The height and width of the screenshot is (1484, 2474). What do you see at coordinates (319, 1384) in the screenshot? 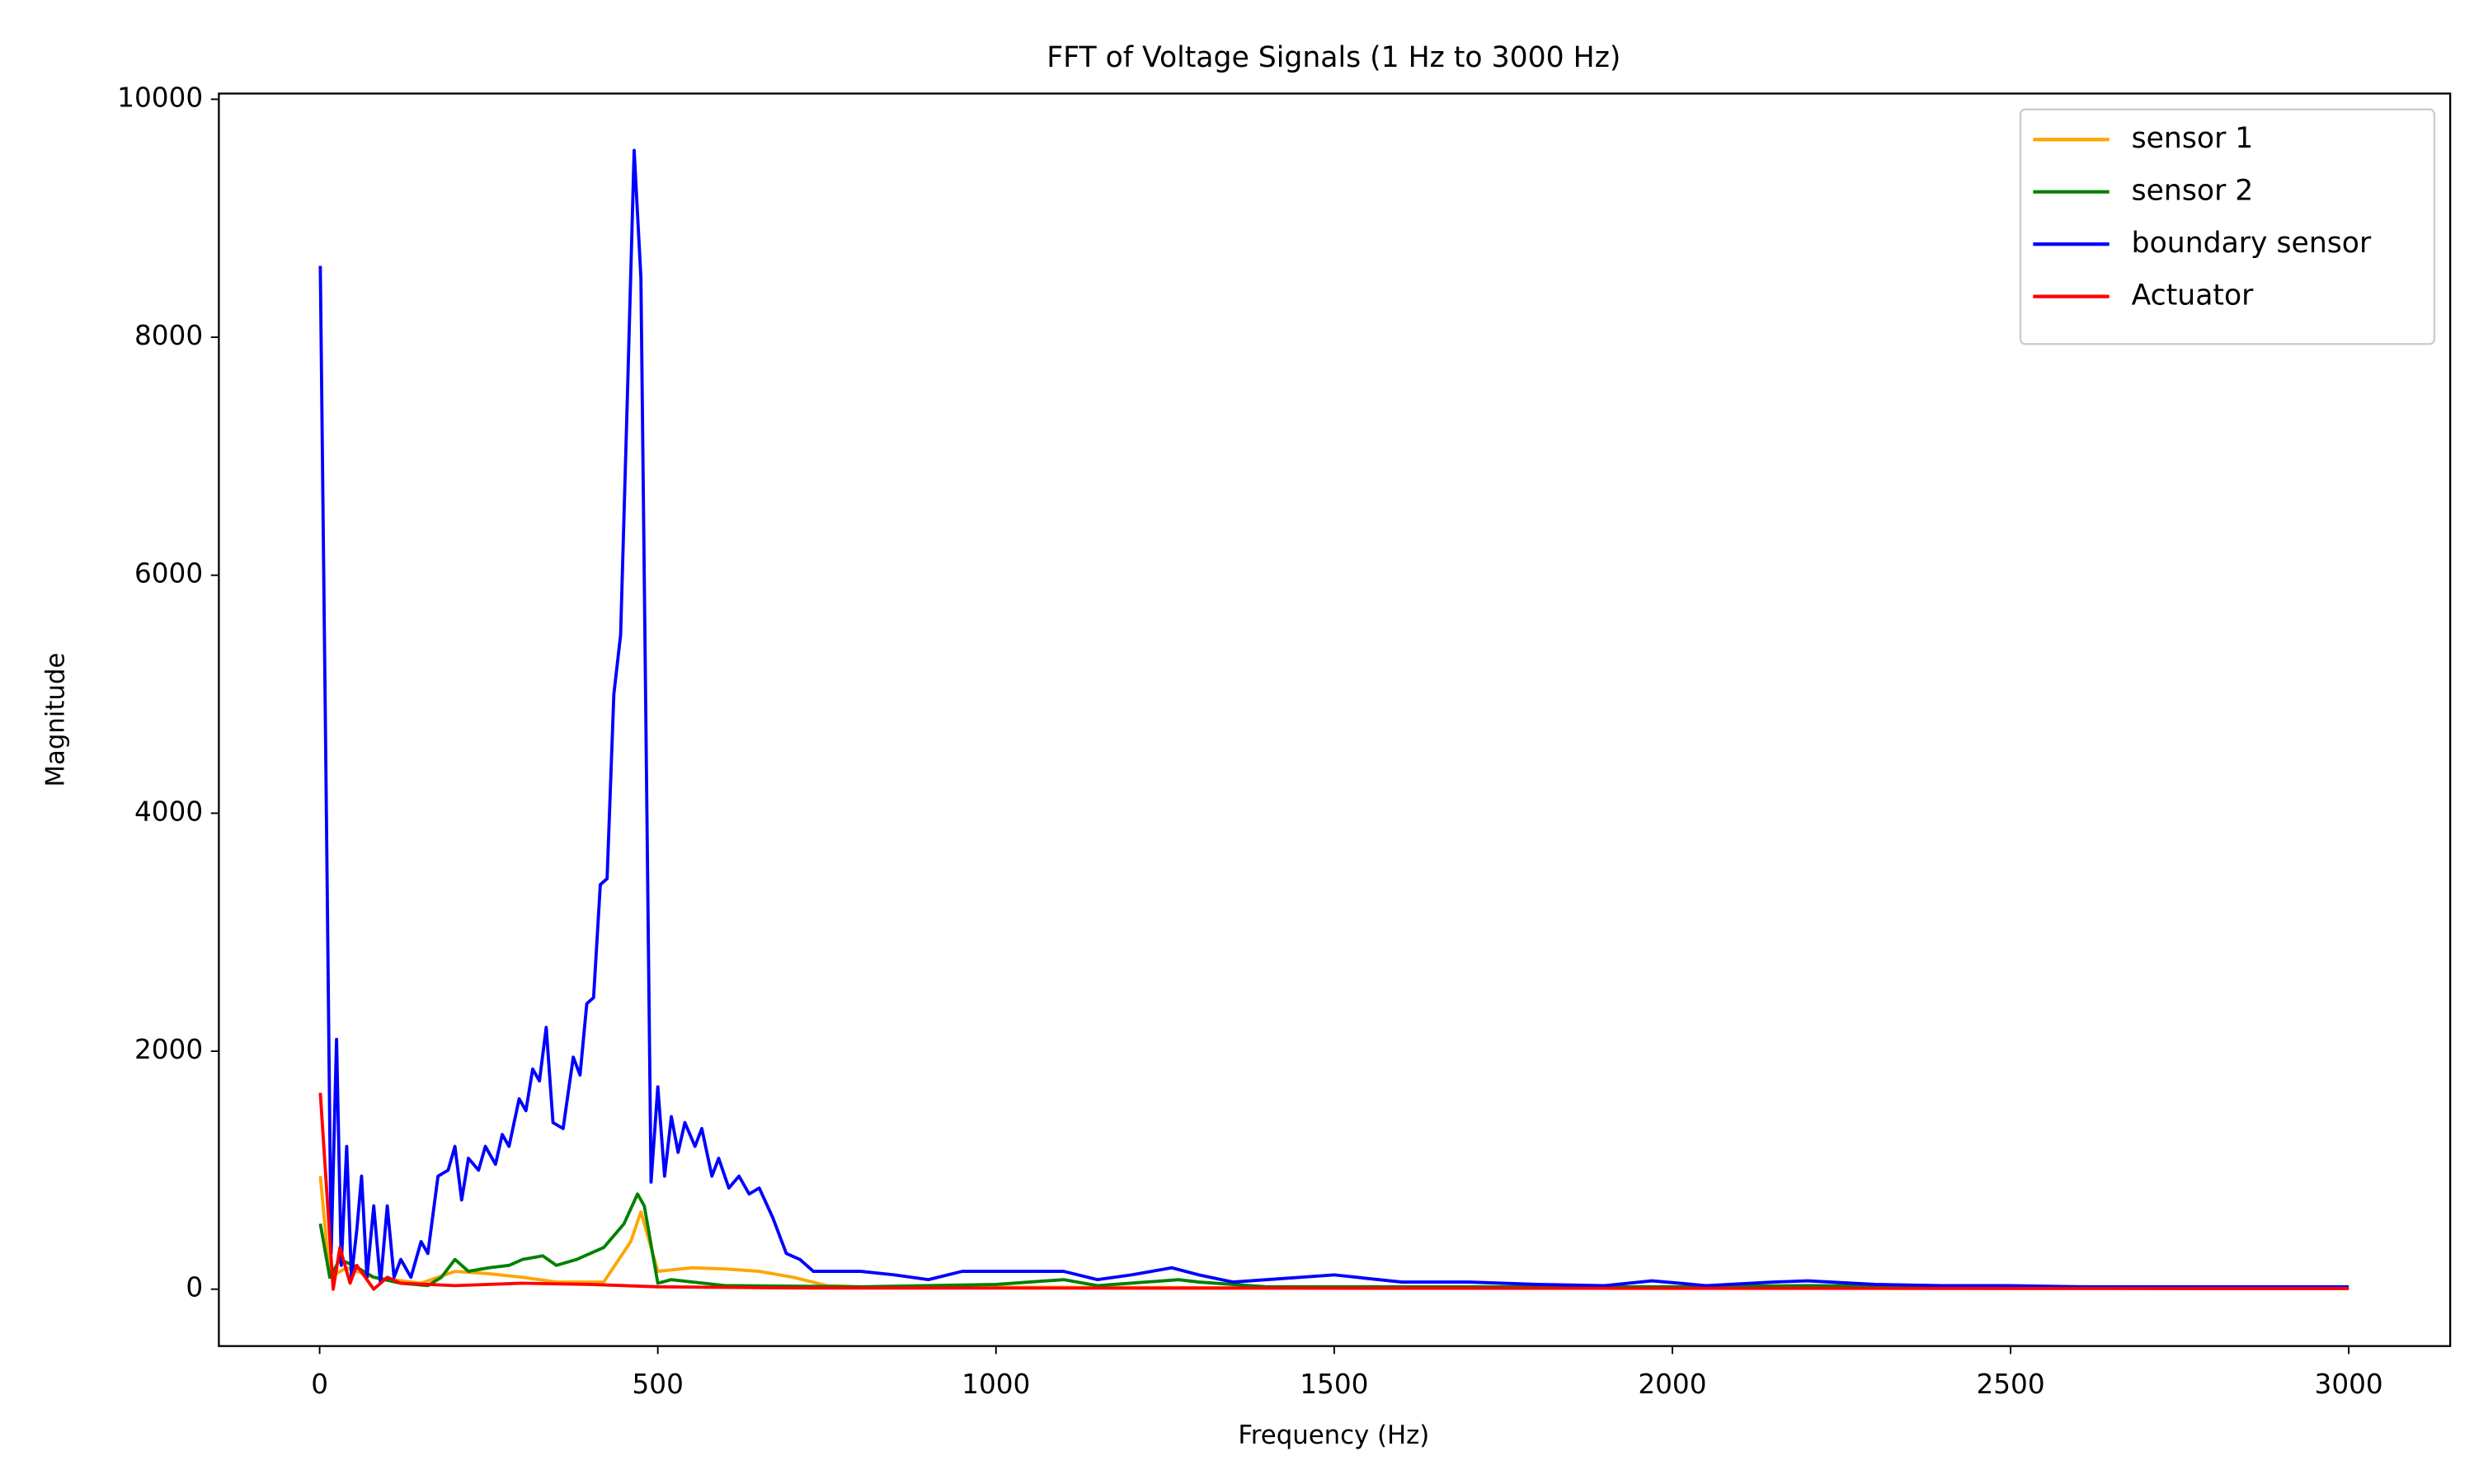
I see `x-tick-label: 0` at bounding box center [319, 1384].